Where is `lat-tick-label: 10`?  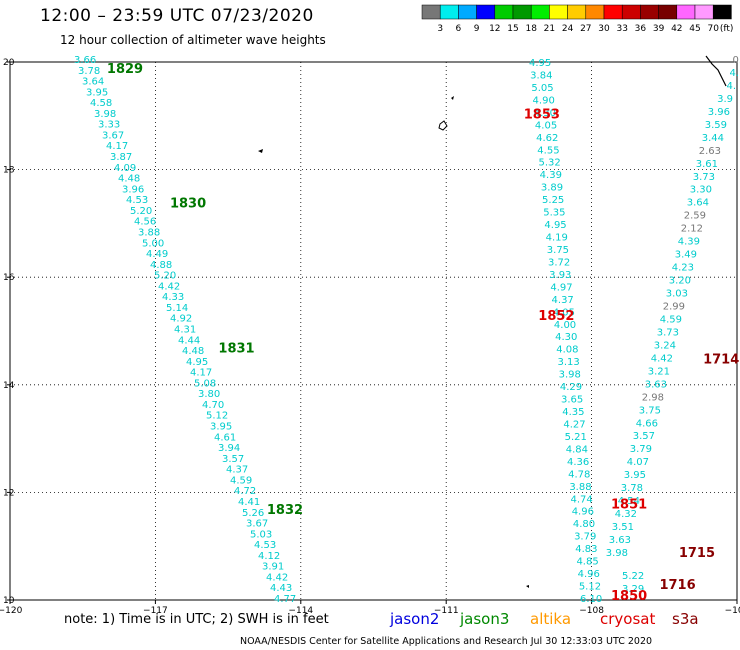
lat-tick-label: 10 is located at coordinates (9, 601).